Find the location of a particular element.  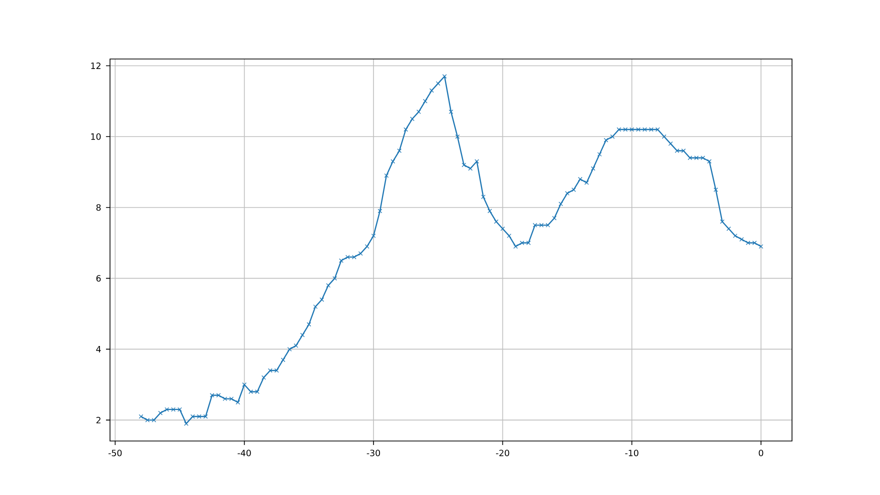

x-tick-label: -10 is located at coordinates (631, 453).